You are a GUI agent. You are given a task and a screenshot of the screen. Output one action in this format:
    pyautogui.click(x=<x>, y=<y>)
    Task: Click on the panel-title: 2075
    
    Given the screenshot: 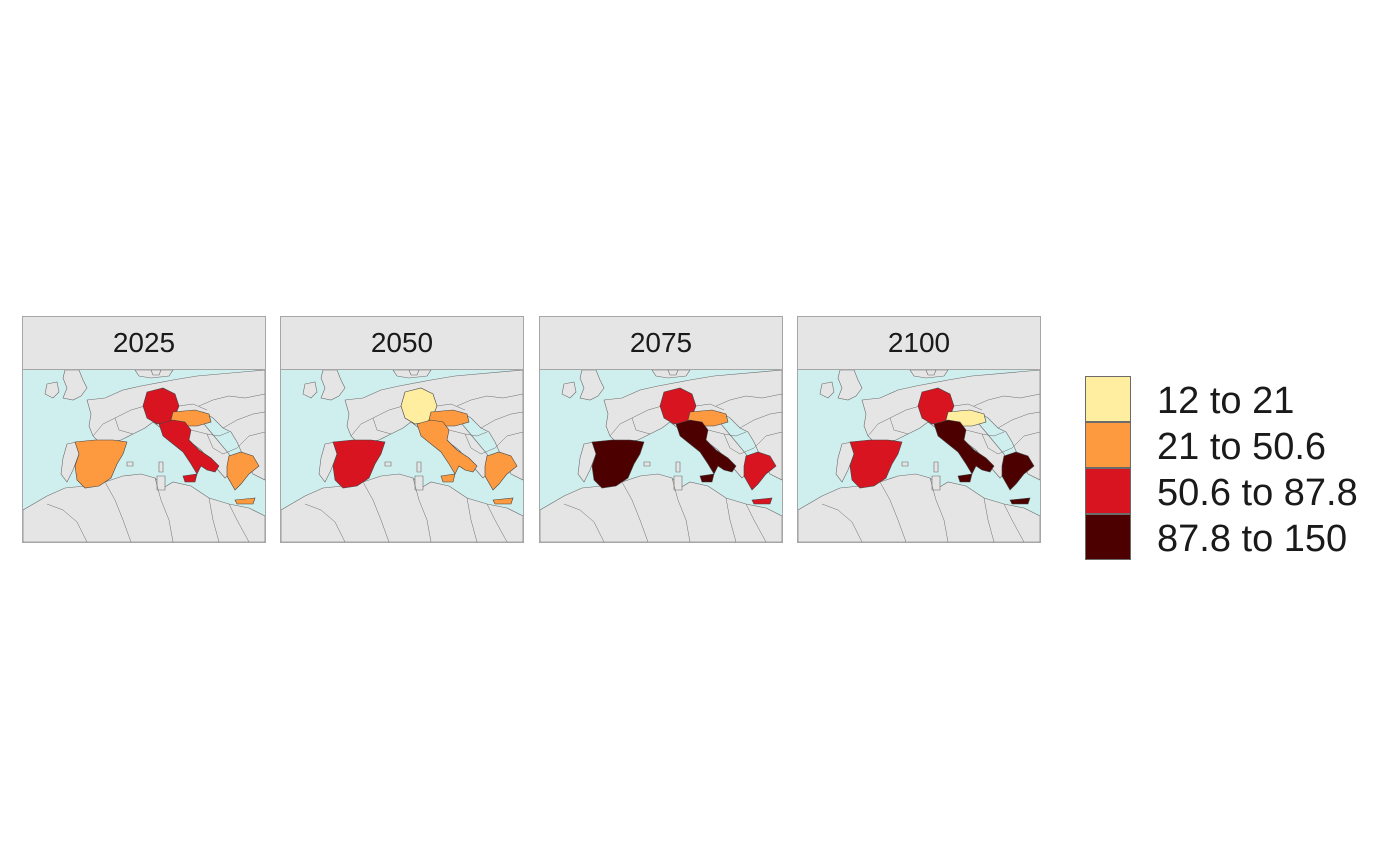 What is the action you would take?
    pyautogui.click(x=661, y=342)
    